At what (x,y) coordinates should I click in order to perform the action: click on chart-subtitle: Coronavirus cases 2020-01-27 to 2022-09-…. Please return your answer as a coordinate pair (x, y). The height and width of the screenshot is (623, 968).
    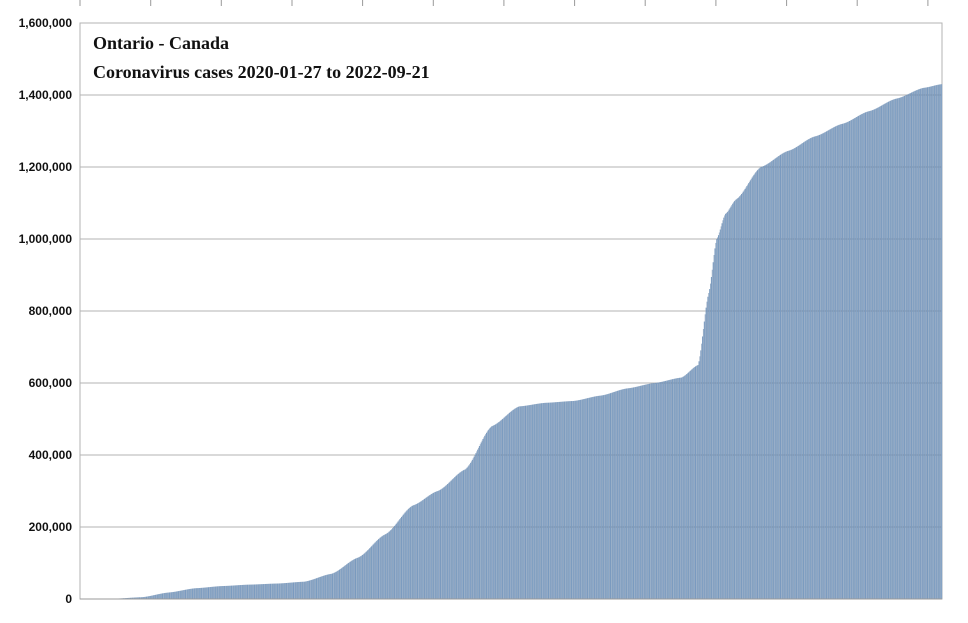
    Looking at the image, I should click on (261, 72).